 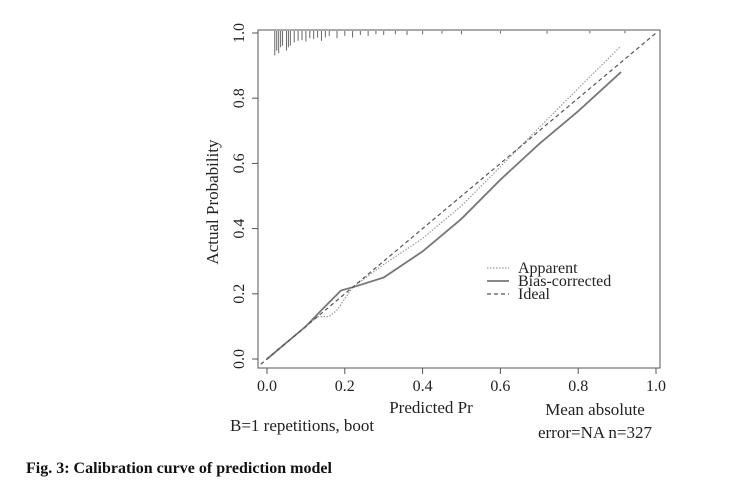 I want to click on repetitions-note: B=1 repetitions, boot, so click(x=302, y=425).